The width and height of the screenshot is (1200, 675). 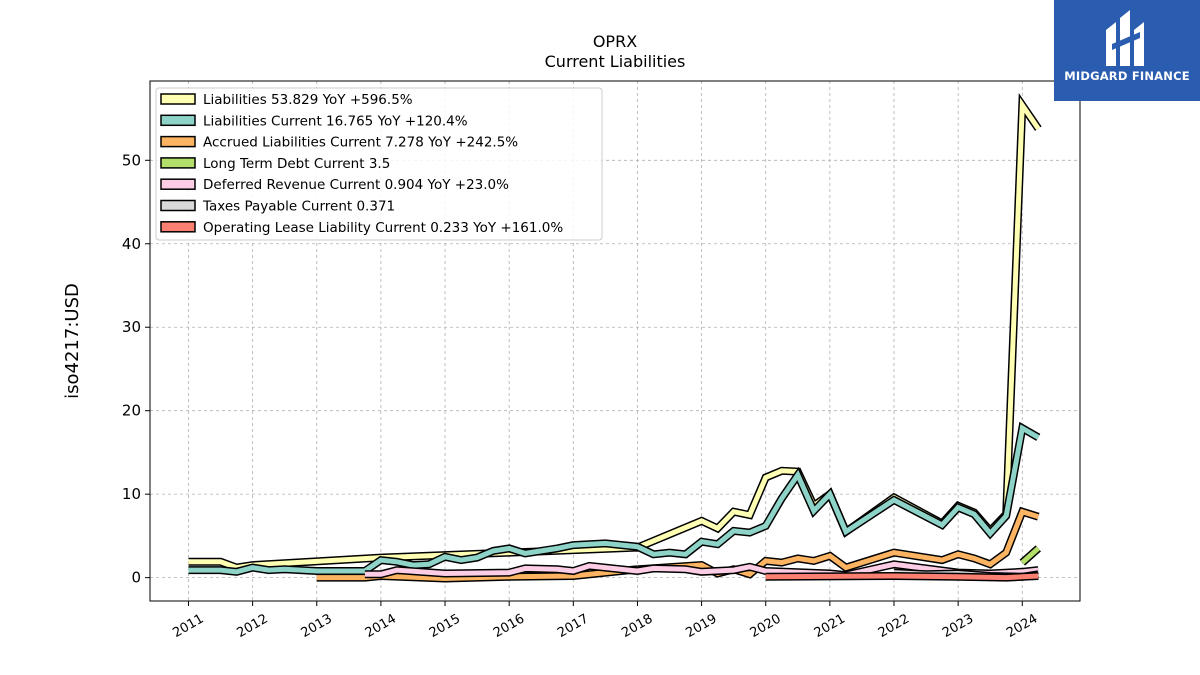 What do you see at coordinates (958, 626) in the screenshot?
I see `x-tick-label: 2023` at bounding box center [958, 626].